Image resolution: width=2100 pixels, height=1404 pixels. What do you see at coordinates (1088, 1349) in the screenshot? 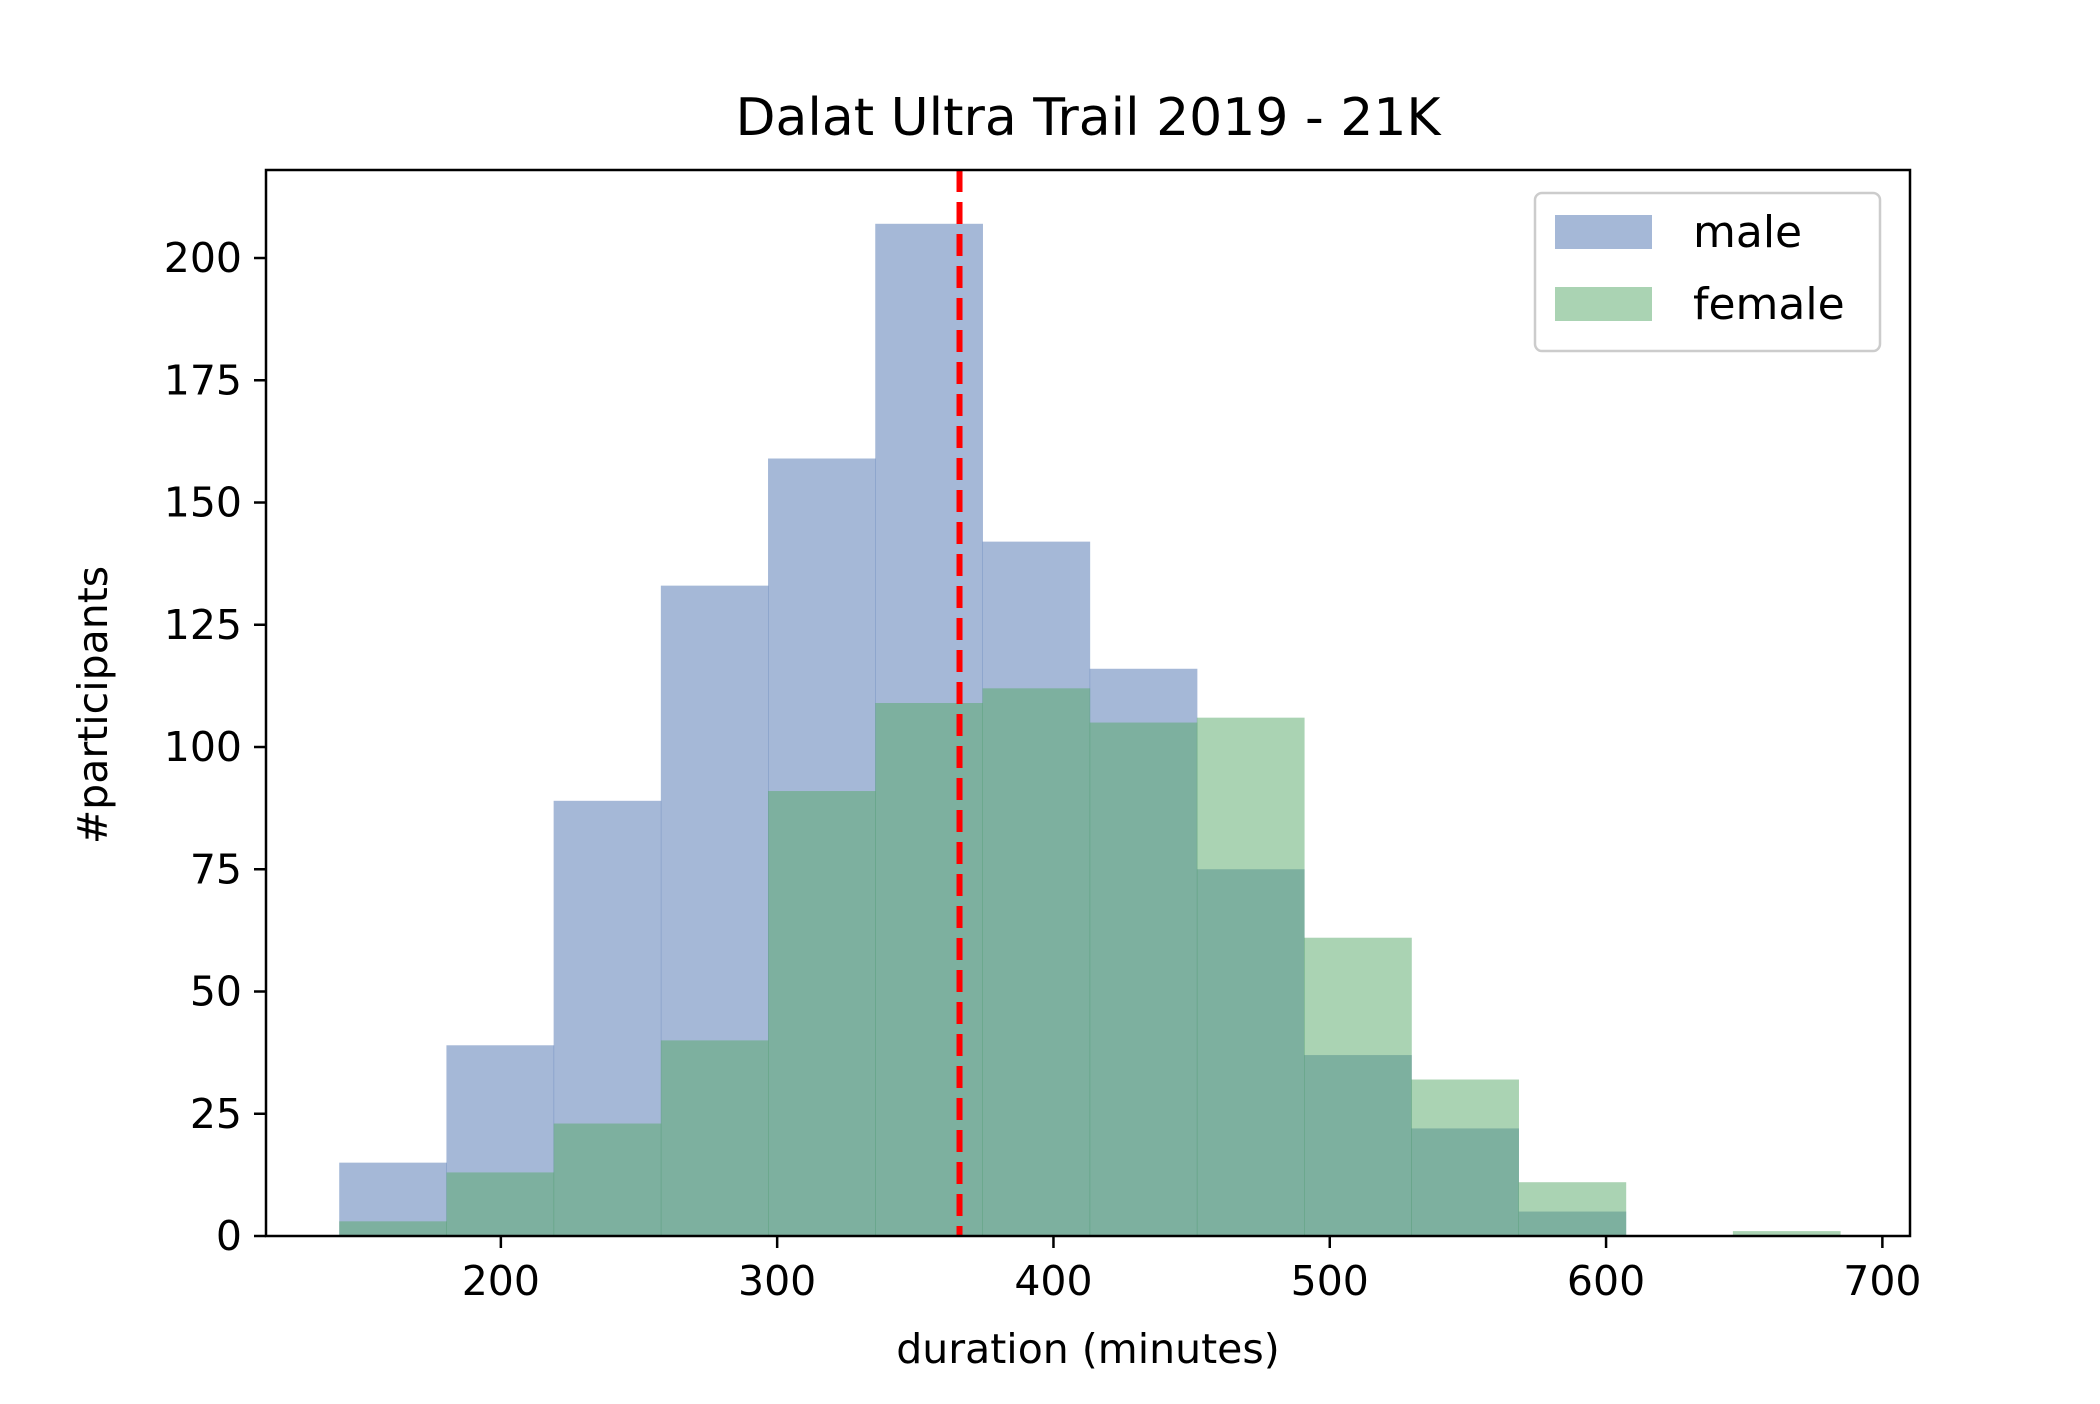
I see `x-axis-label: duration (minutes)` at bounding box center [1088, 1349].